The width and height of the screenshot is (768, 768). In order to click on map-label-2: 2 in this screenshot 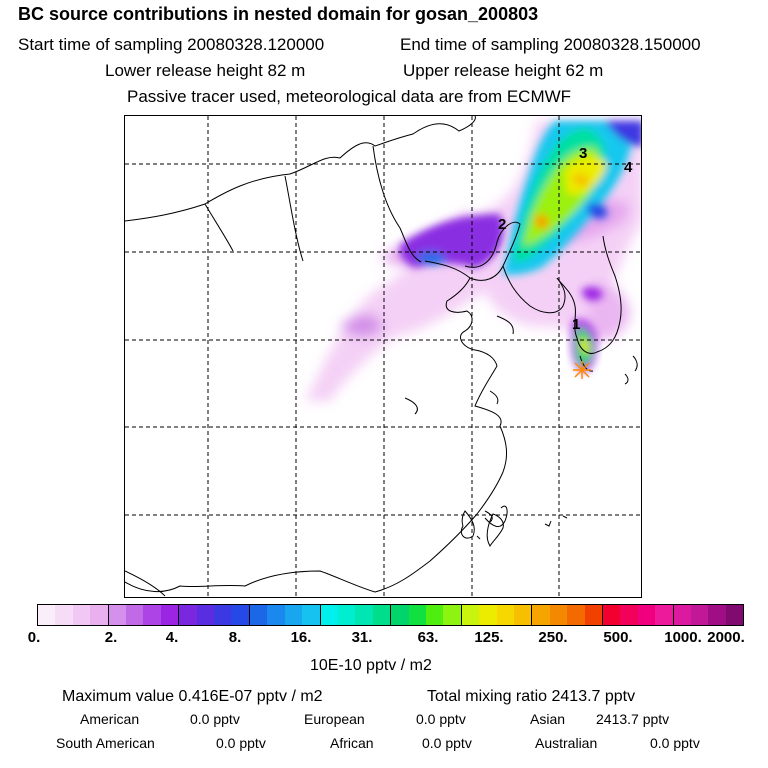, I will do `click(502, 224)`.